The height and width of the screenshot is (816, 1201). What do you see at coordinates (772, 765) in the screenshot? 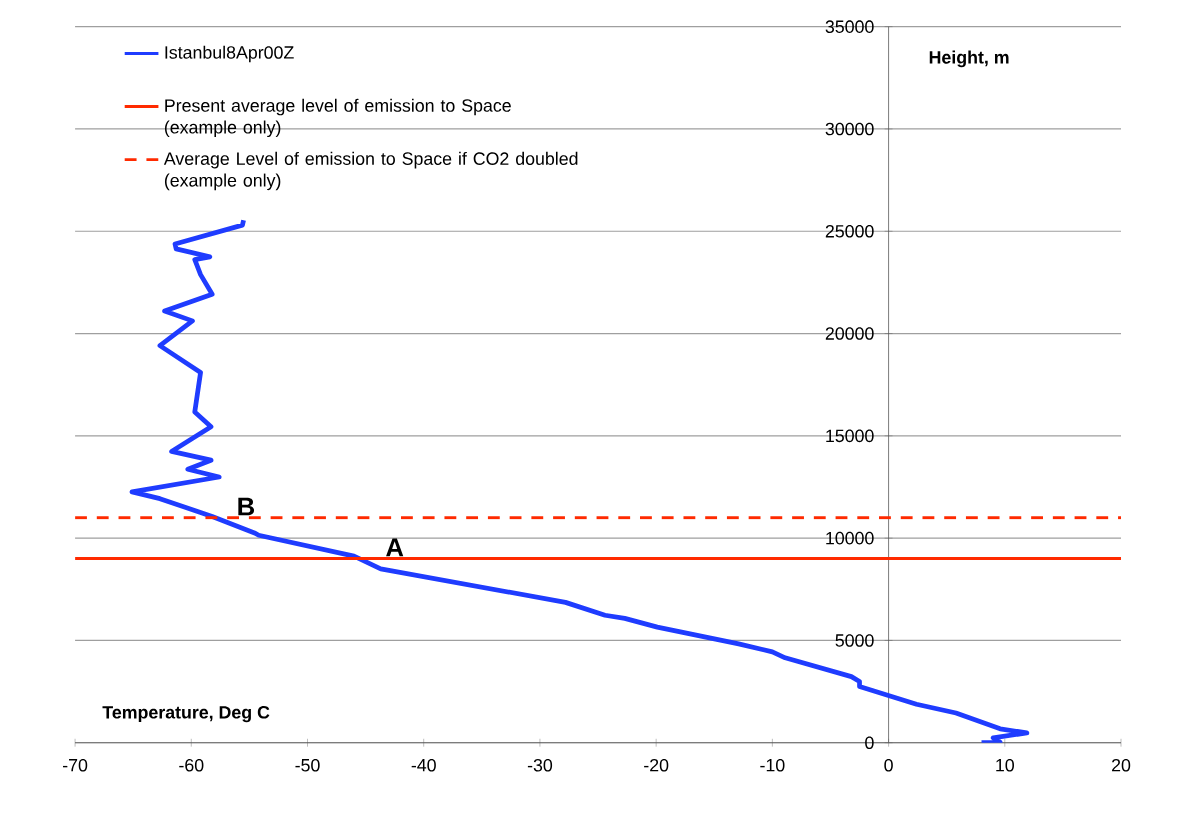
I see `x-tick-label: -10` at bounding box center [772, 765].